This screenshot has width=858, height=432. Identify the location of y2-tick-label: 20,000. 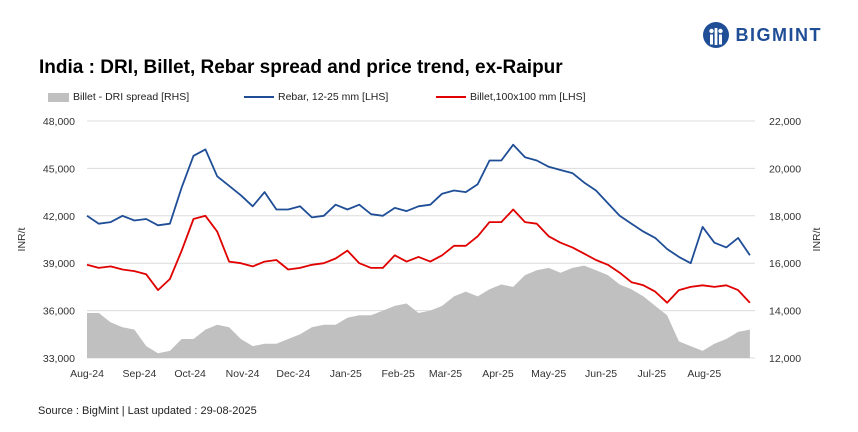
(785, 169).